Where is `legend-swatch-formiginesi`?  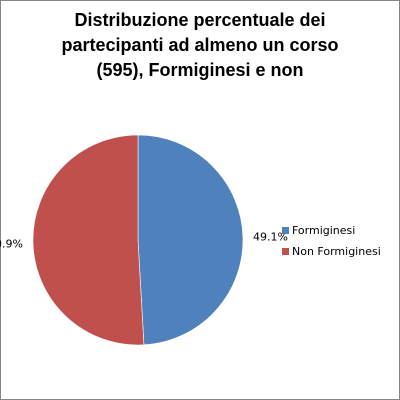
legend-swatch-formiginesi is located at coordinates (285, 230).